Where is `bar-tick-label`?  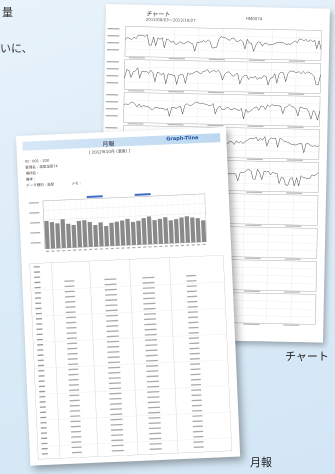
bar-tick-label is located at coordinates (35, 243).